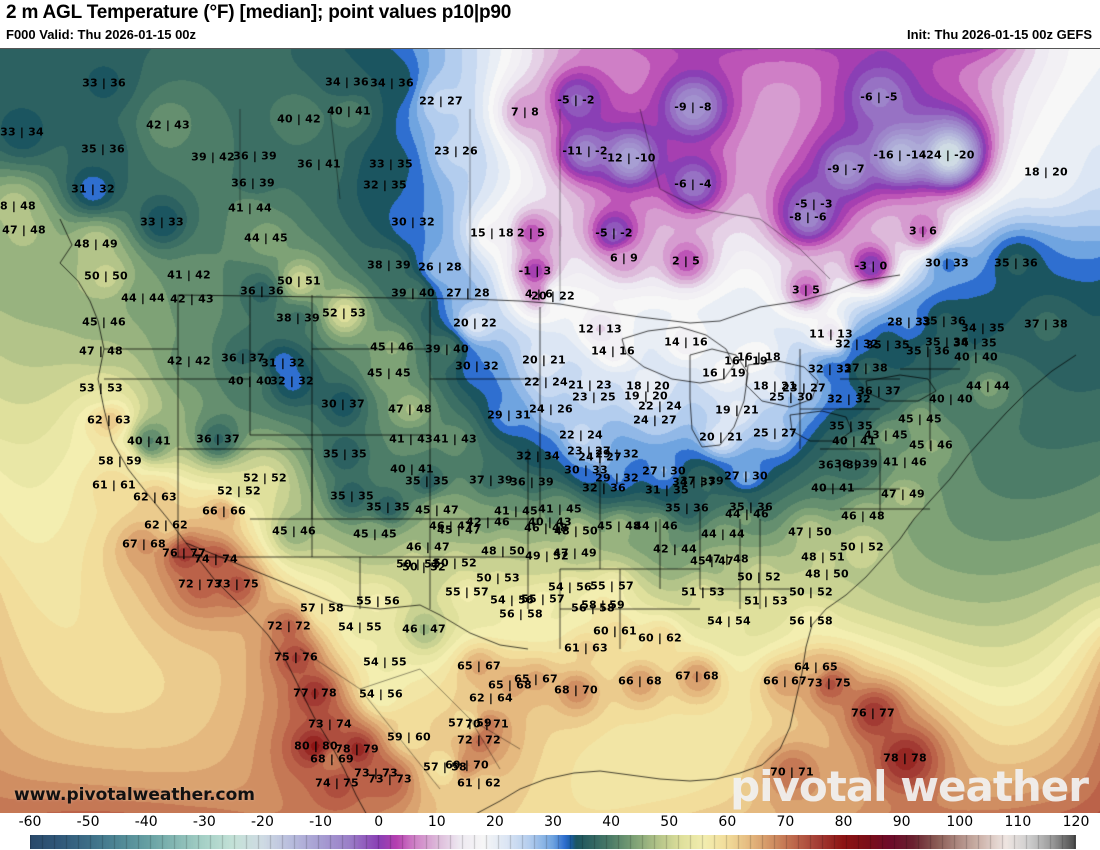 The width and height of the screenshot is (1100, 850). Describe the element at coordinates (544, 360) in the screenshot. I see `point-value-label: 20 | 21` at that location.